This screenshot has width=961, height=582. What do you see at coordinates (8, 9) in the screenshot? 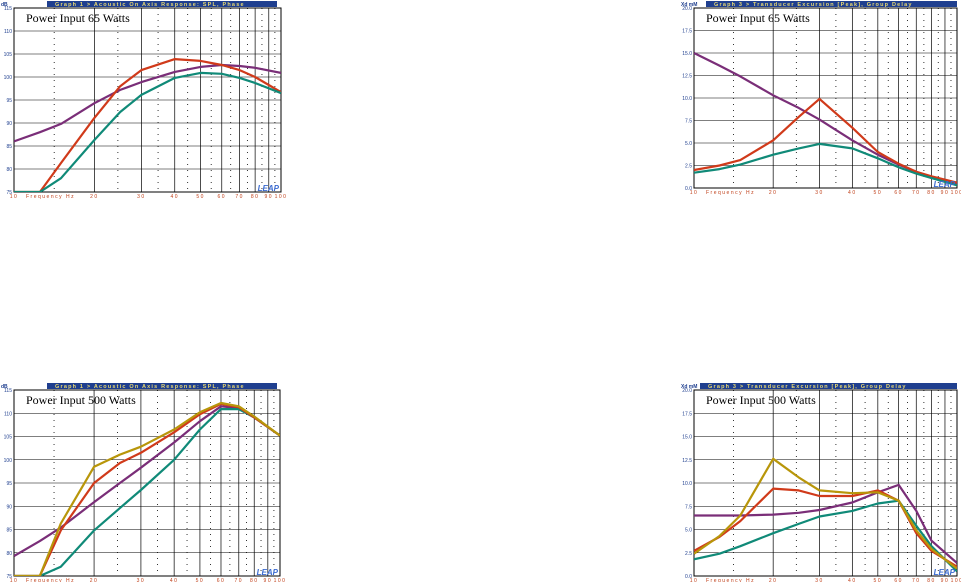
I see `y-tick-label: 115` at bounding box center [8, 9].